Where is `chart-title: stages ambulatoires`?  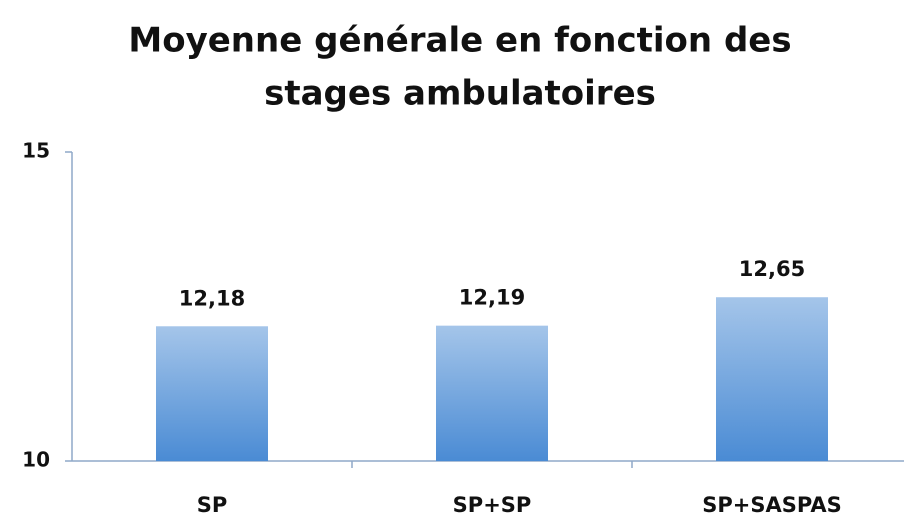
chart-title: stages ambulatoires is located at coordinates (460, 94).